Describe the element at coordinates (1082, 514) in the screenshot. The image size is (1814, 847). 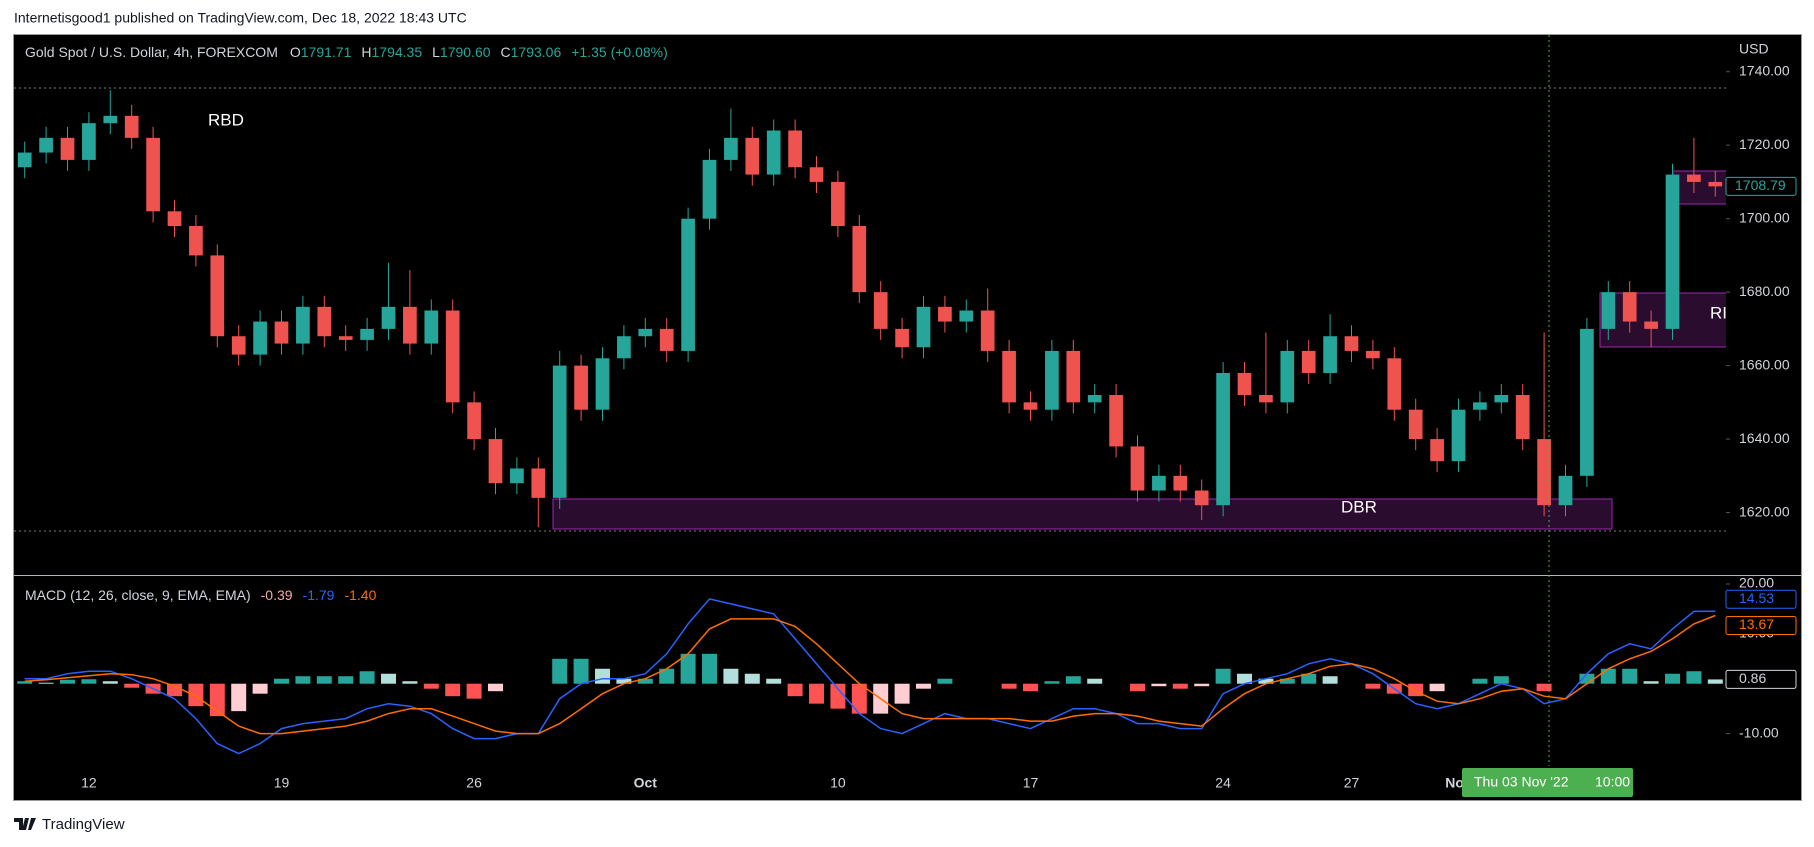
I see `zone` at that location.